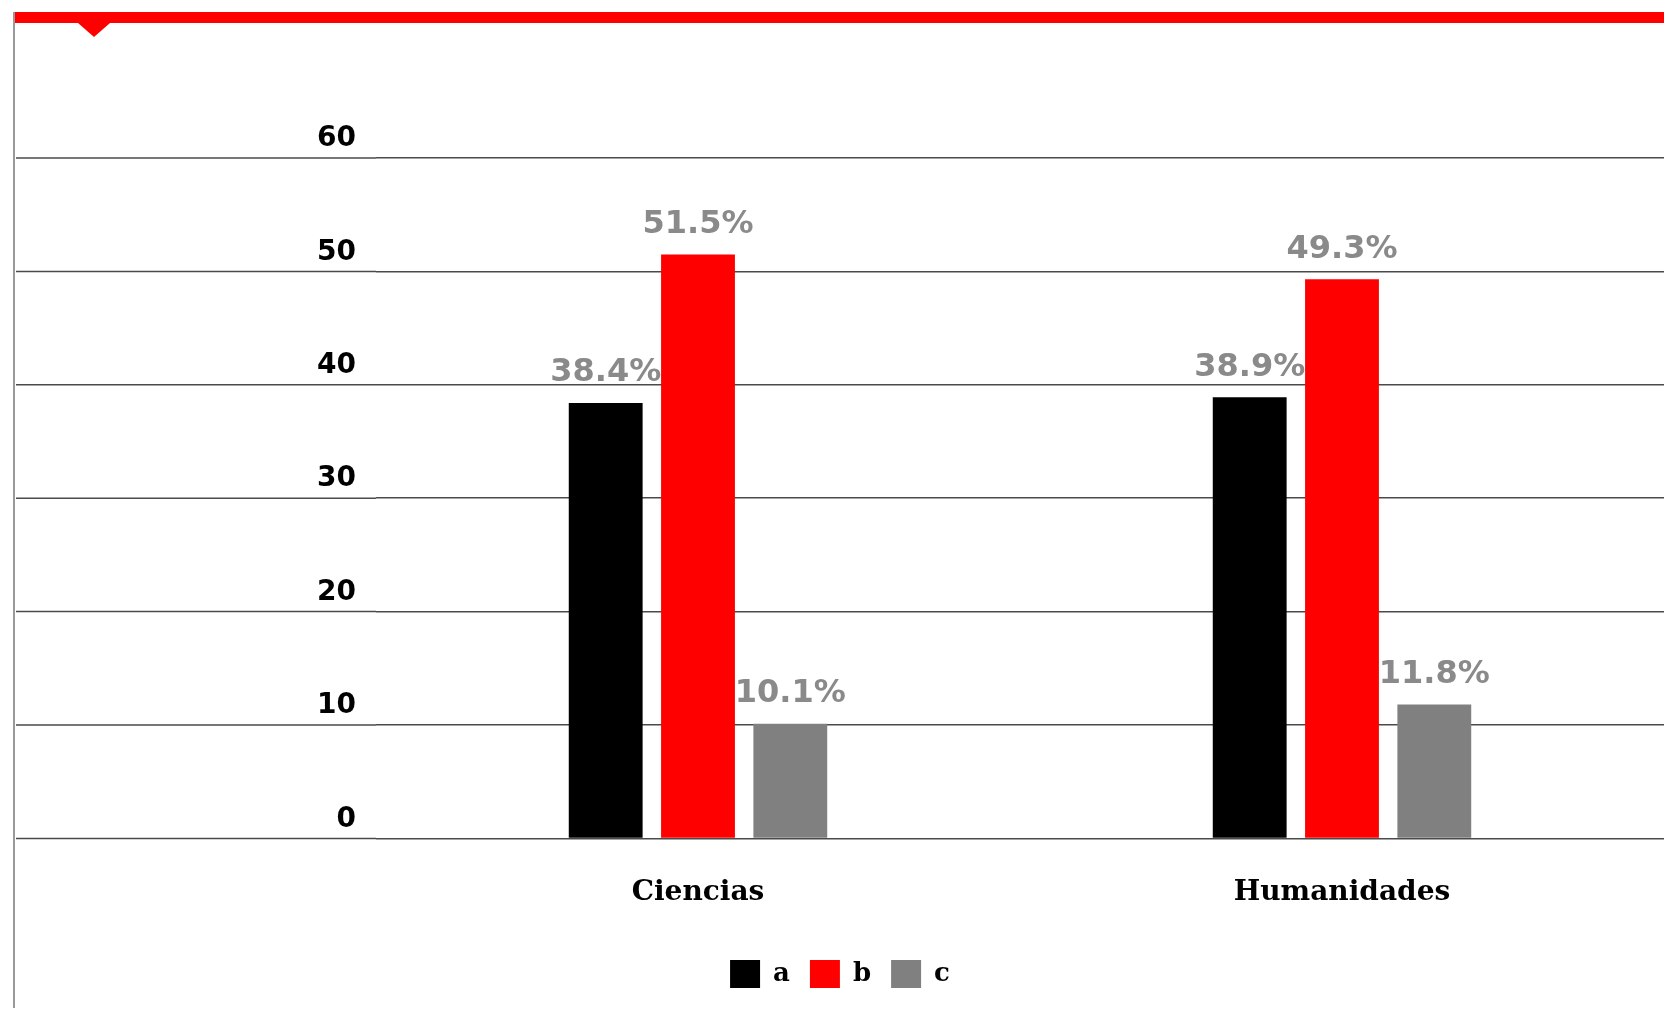 The image size is (1672, 1016). I want to click on legend-label: b, so click(862, 971).